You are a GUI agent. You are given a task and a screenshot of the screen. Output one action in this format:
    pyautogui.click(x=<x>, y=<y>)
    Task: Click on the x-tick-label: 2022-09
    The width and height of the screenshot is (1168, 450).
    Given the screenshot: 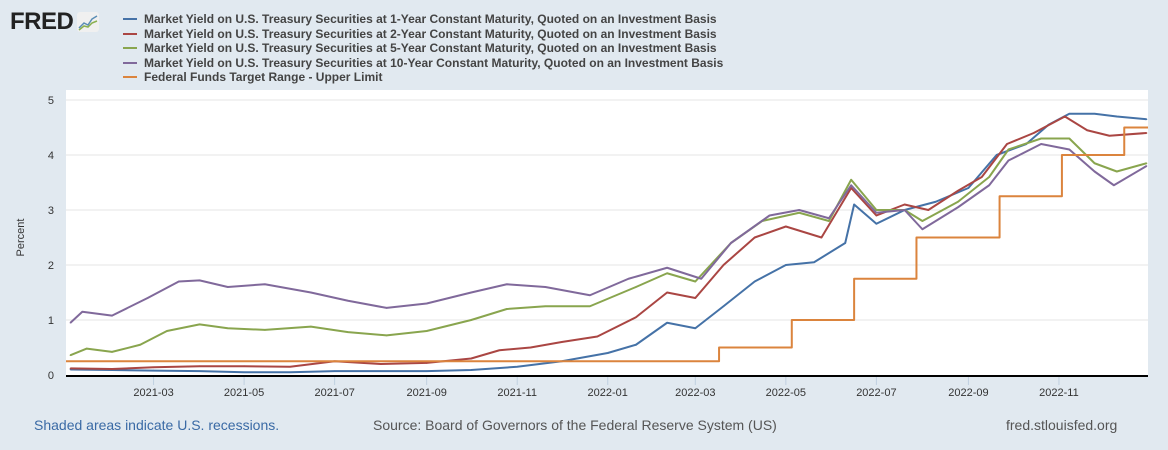 What is the action you would take?
    pyautogui.click(x=968, y=393)
    